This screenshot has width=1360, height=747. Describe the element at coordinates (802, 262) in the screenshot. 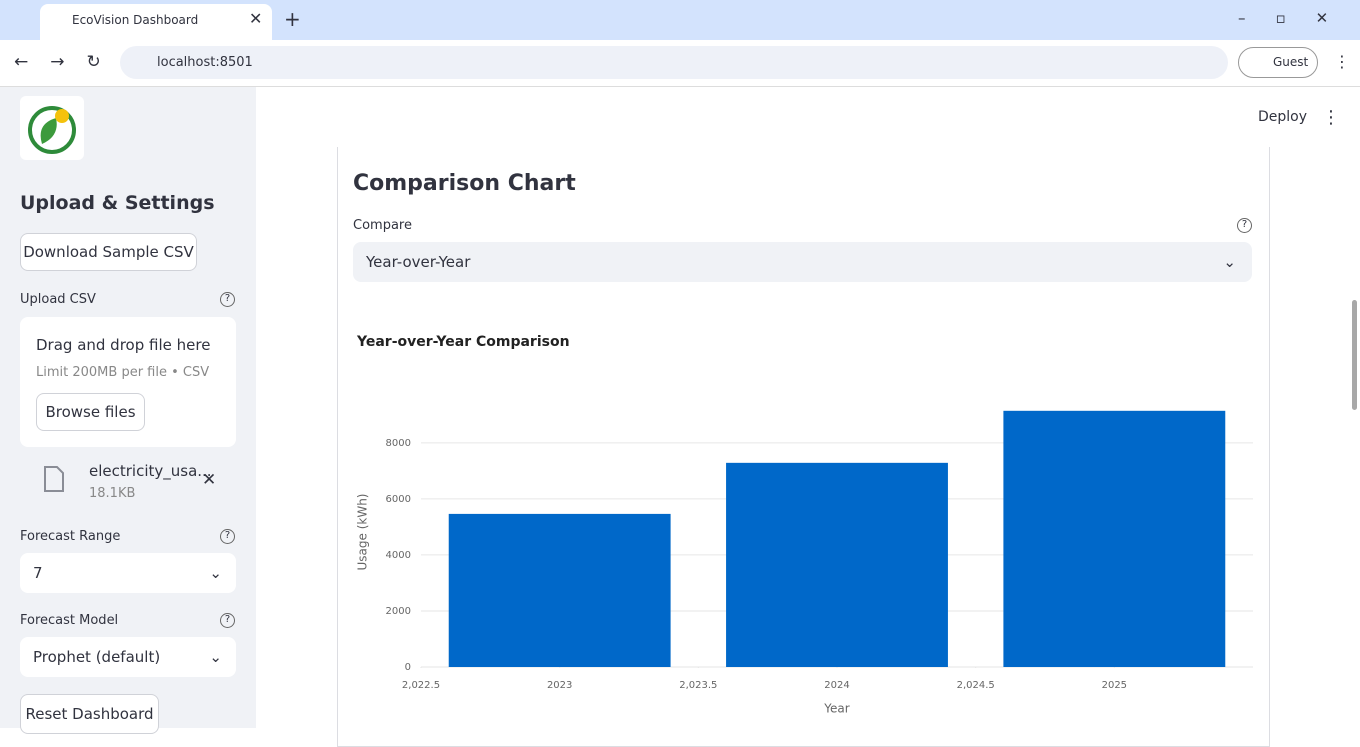

I see `compare-select: Year-over-Year ⌄` at that location.